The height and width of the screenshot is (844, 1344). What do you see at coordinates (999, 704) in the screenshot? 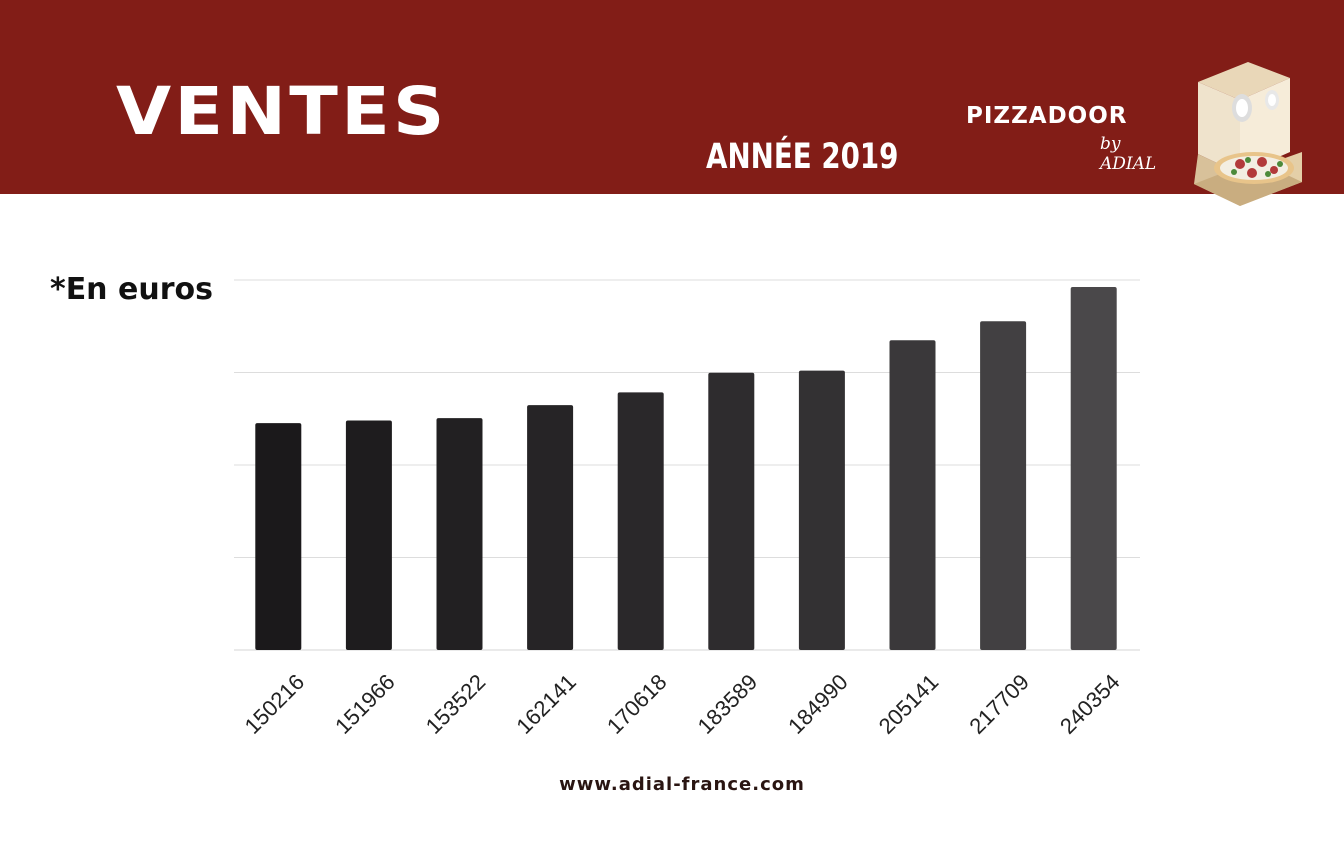
I see `x-tick-label: 217709` at bounding box center [999, 704].